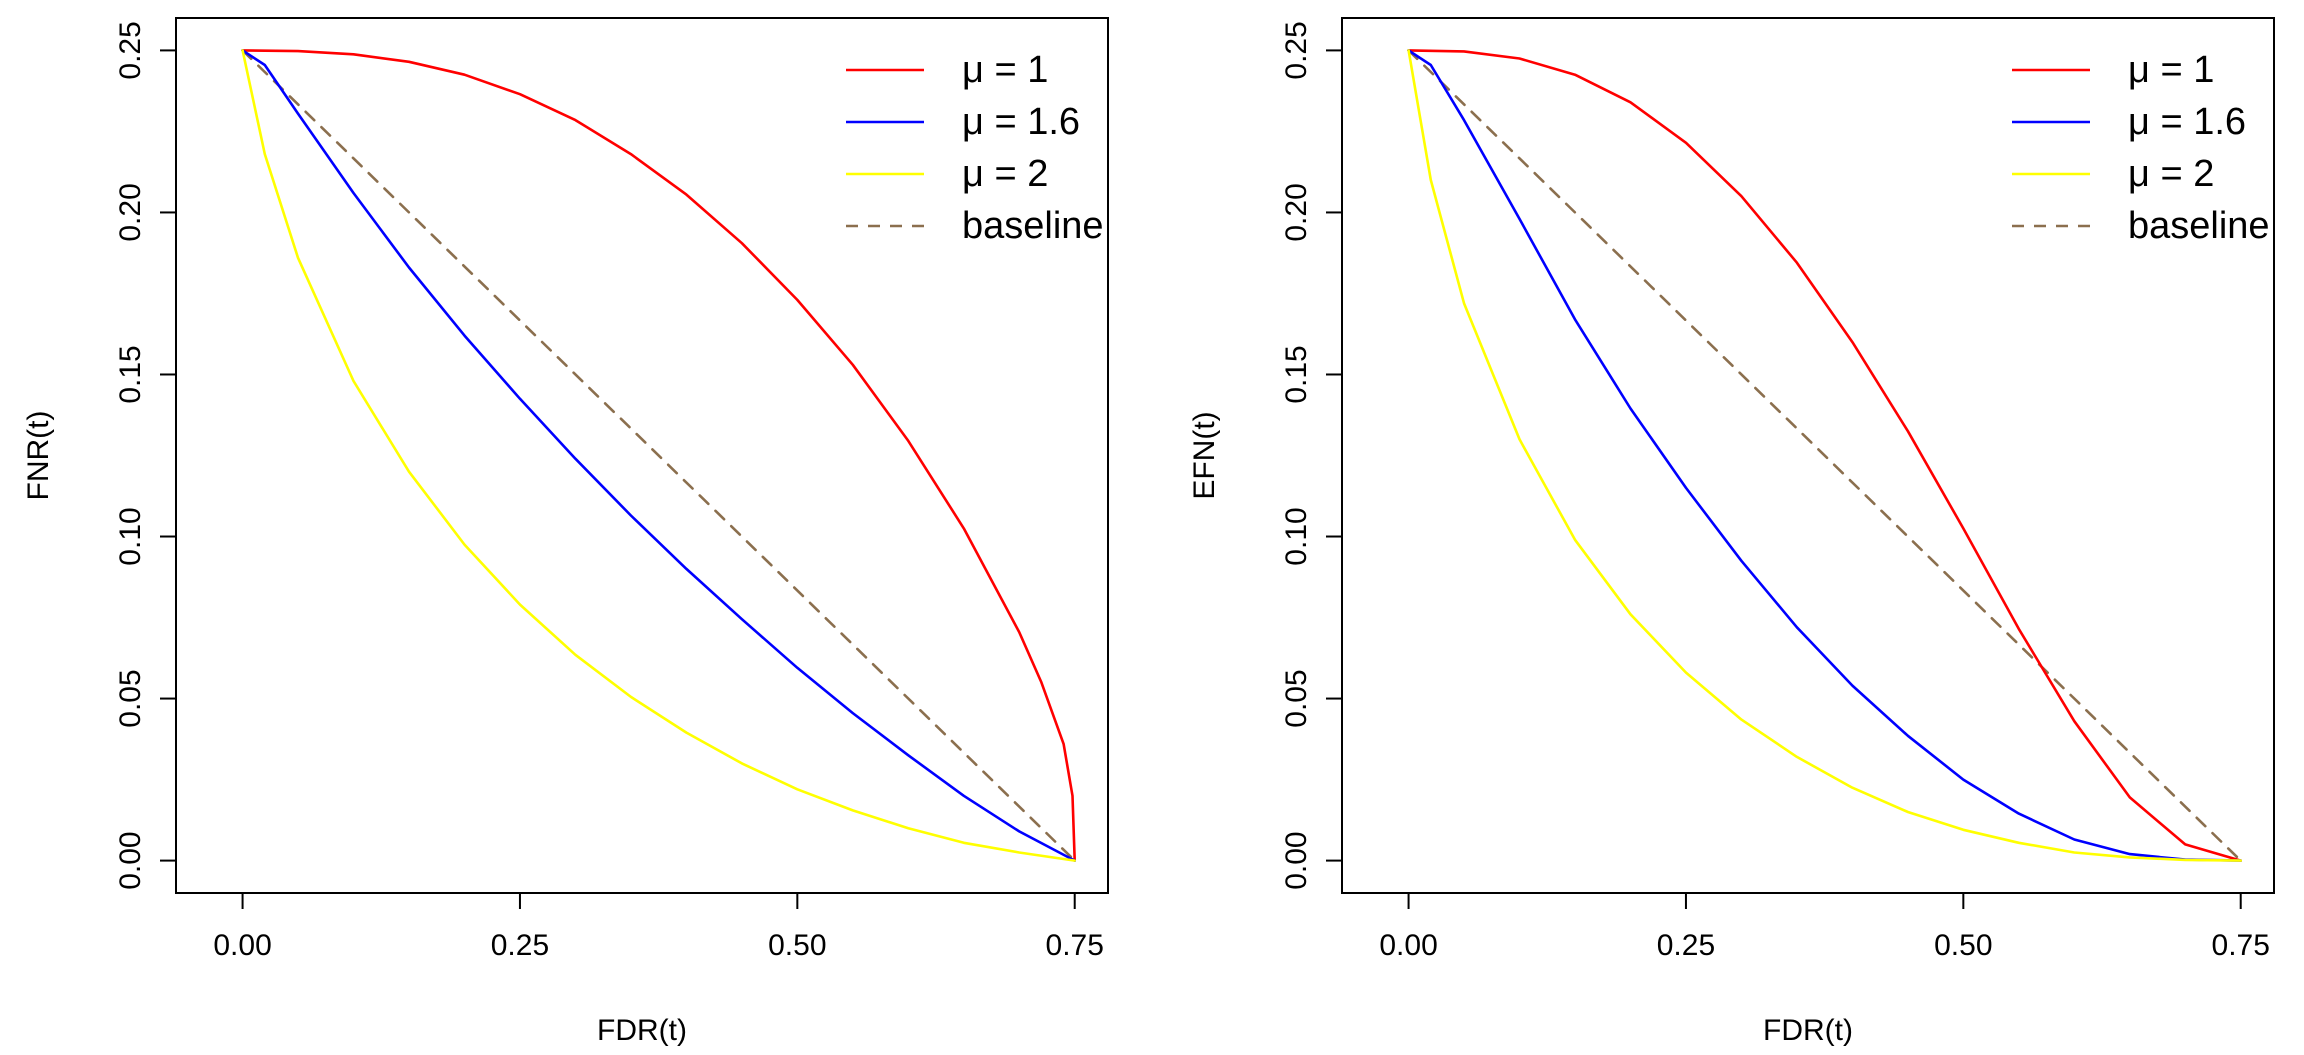 The height and width of the screenshot is (1055, 2304). Describe the element at coordinates (38, 456) in the screenshot. I see `y-axis-title: FNR(t)` at that location.